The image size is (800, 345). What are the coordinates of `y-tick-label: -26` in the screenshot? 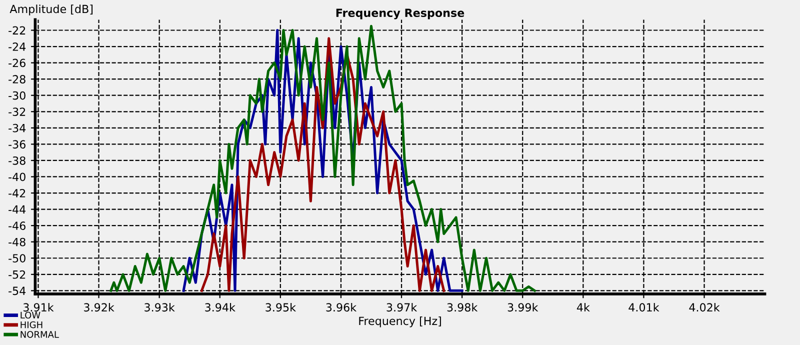 It's located at (17, 63).